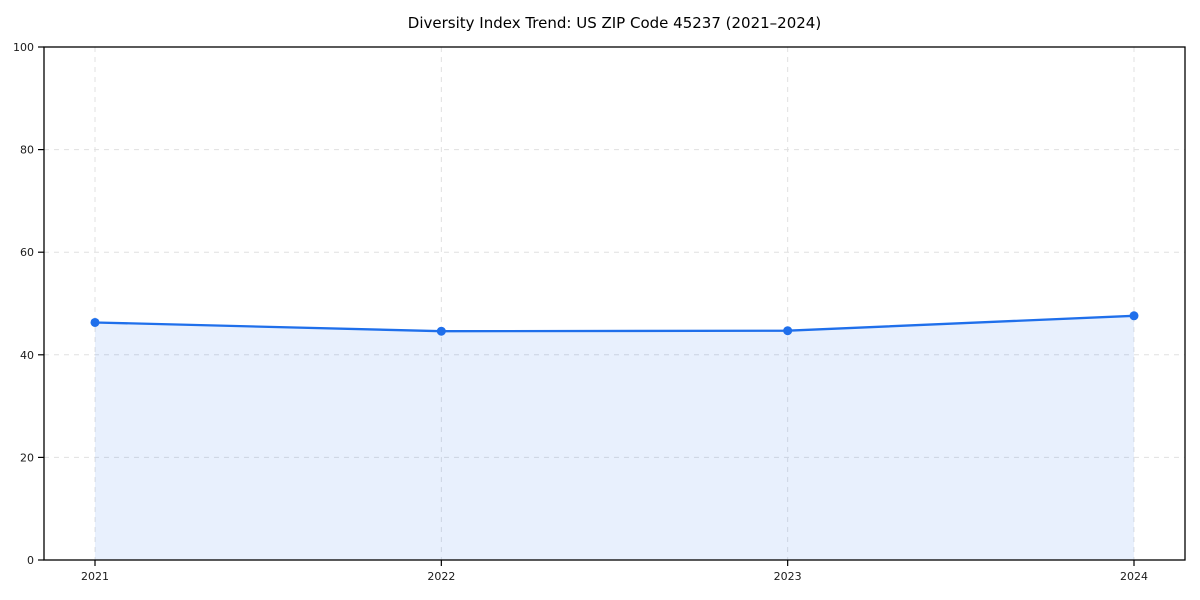  Describe the element at coordinates (27, 150) in the screenshot. I see `y-tick-label: 80` at that location.